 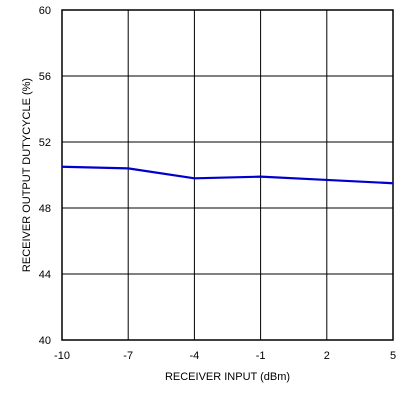 What do you see at coordinates (45, 11) in the screenshot?
I see `y-tick-label-5: 60` at bounding box center [45, 11].